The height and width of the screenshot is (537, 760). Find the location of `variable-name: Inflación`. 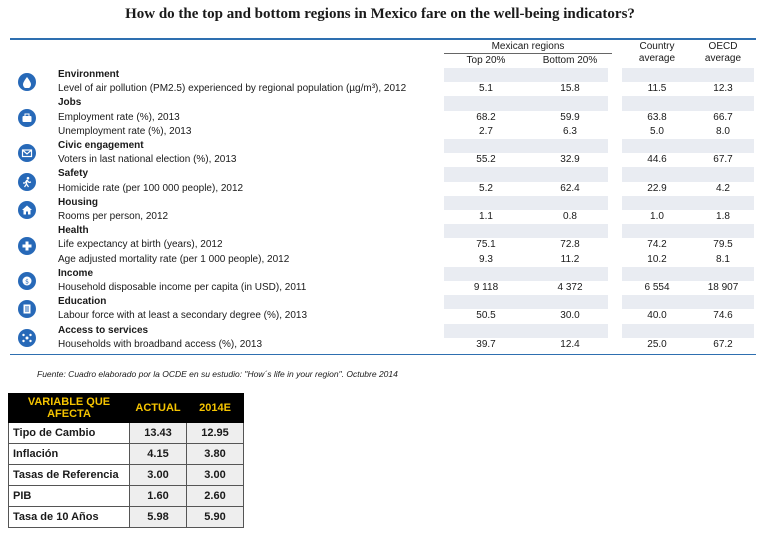

variable-name: Inflación is located at coordinates (69, 454).